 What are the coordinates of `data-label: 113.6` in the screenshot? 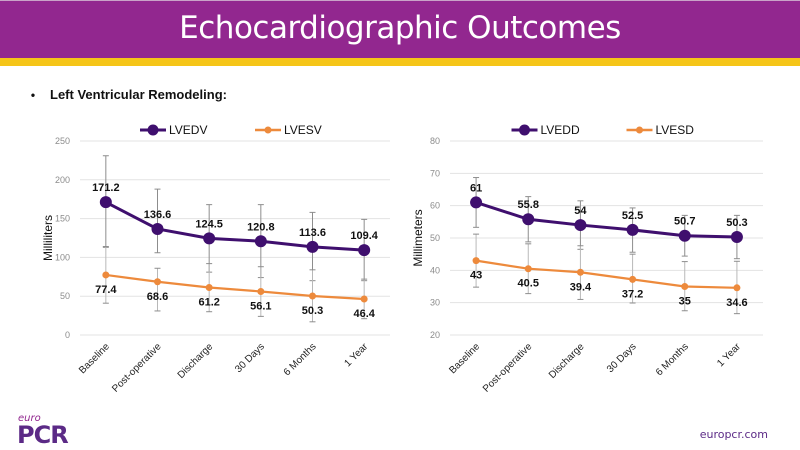 It's located at (312, 233).